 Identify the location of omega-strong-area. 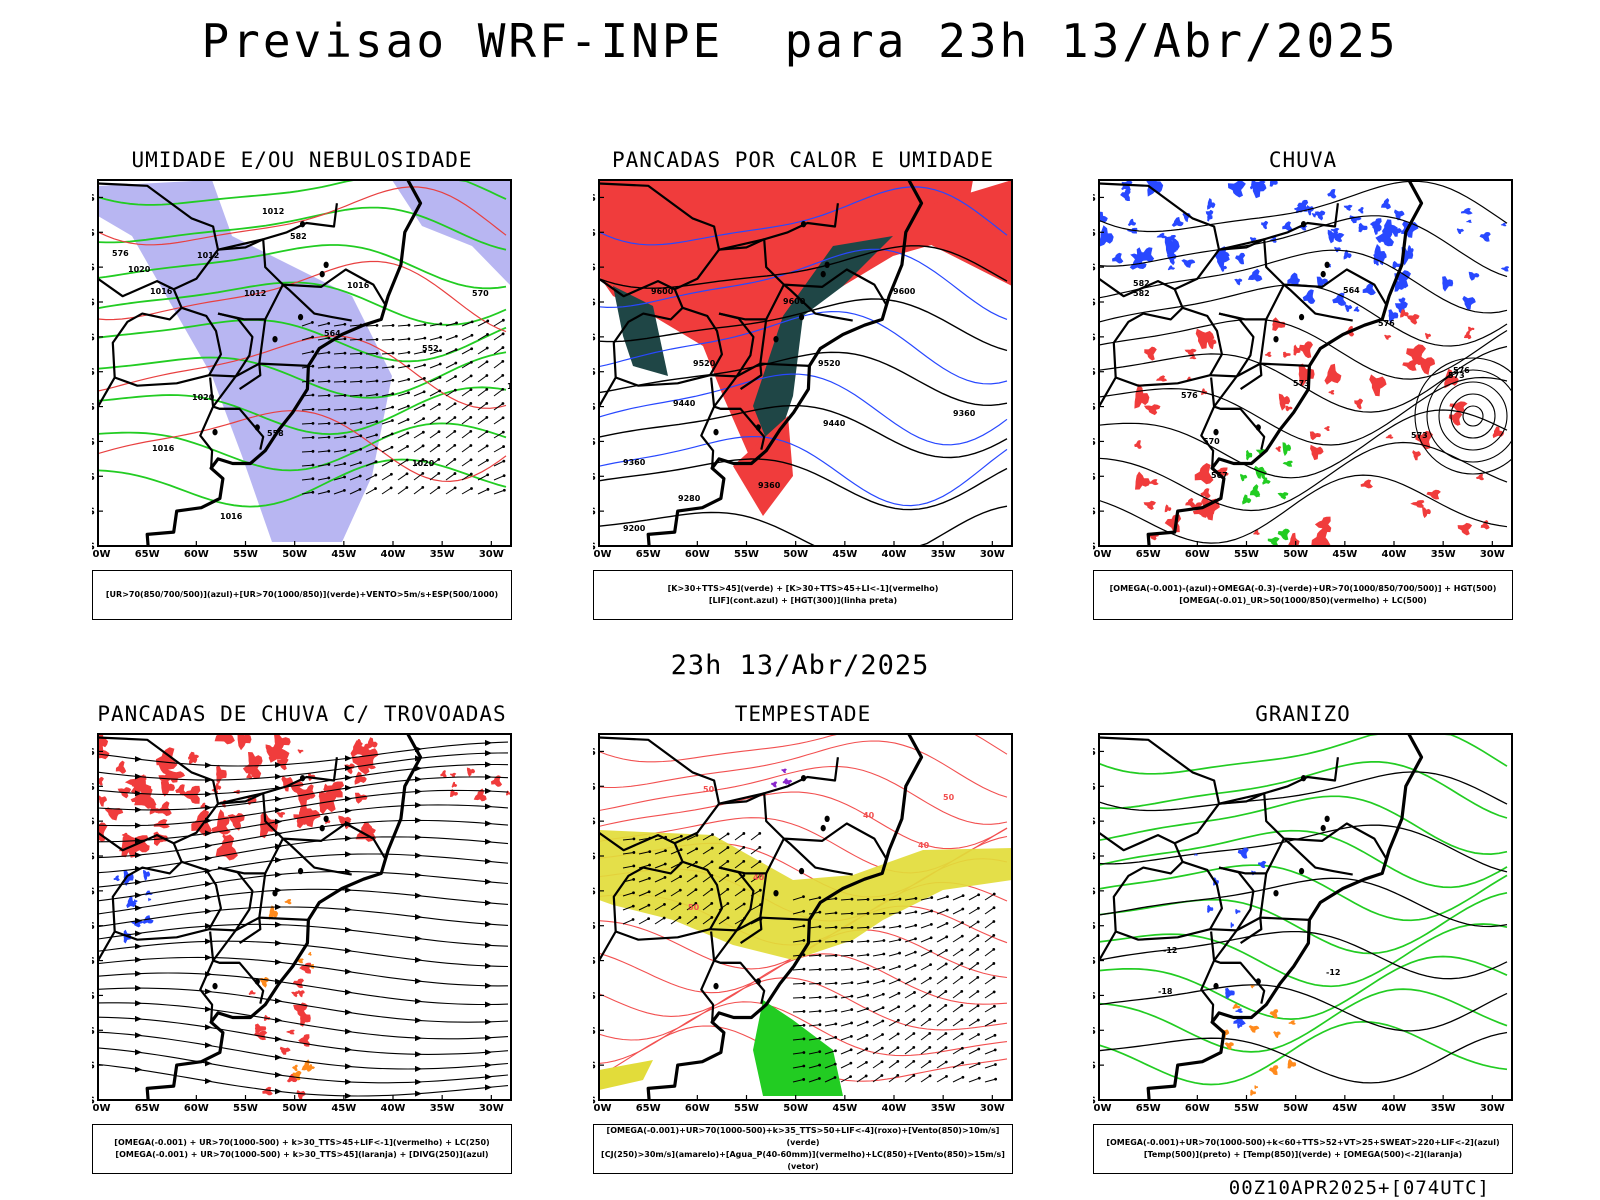
(1257, 495).